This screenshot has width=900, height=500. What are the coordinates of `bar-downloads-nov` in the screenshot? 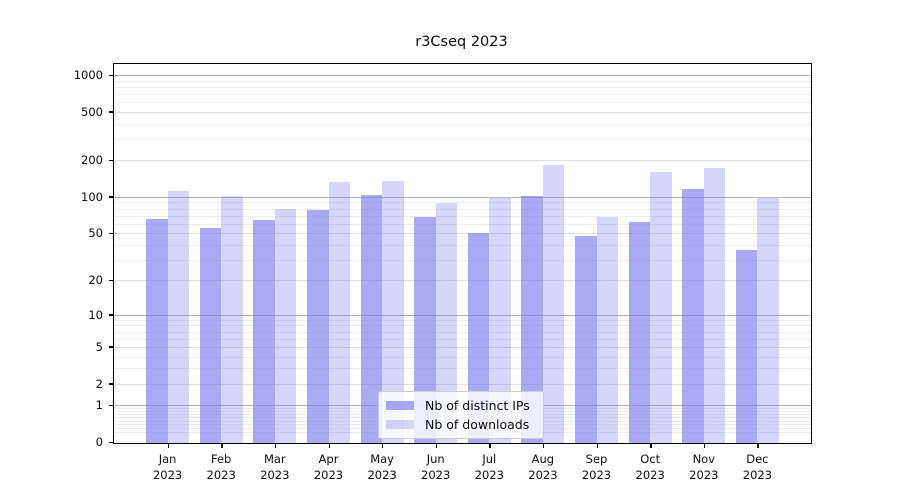 It's located at (714, 305).